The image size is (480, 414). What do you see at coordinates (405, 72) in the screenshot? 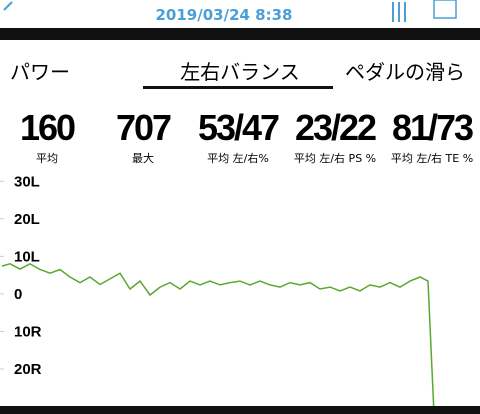
I see `tab: ペダルの滑ら` at bounding box center [405, 72].